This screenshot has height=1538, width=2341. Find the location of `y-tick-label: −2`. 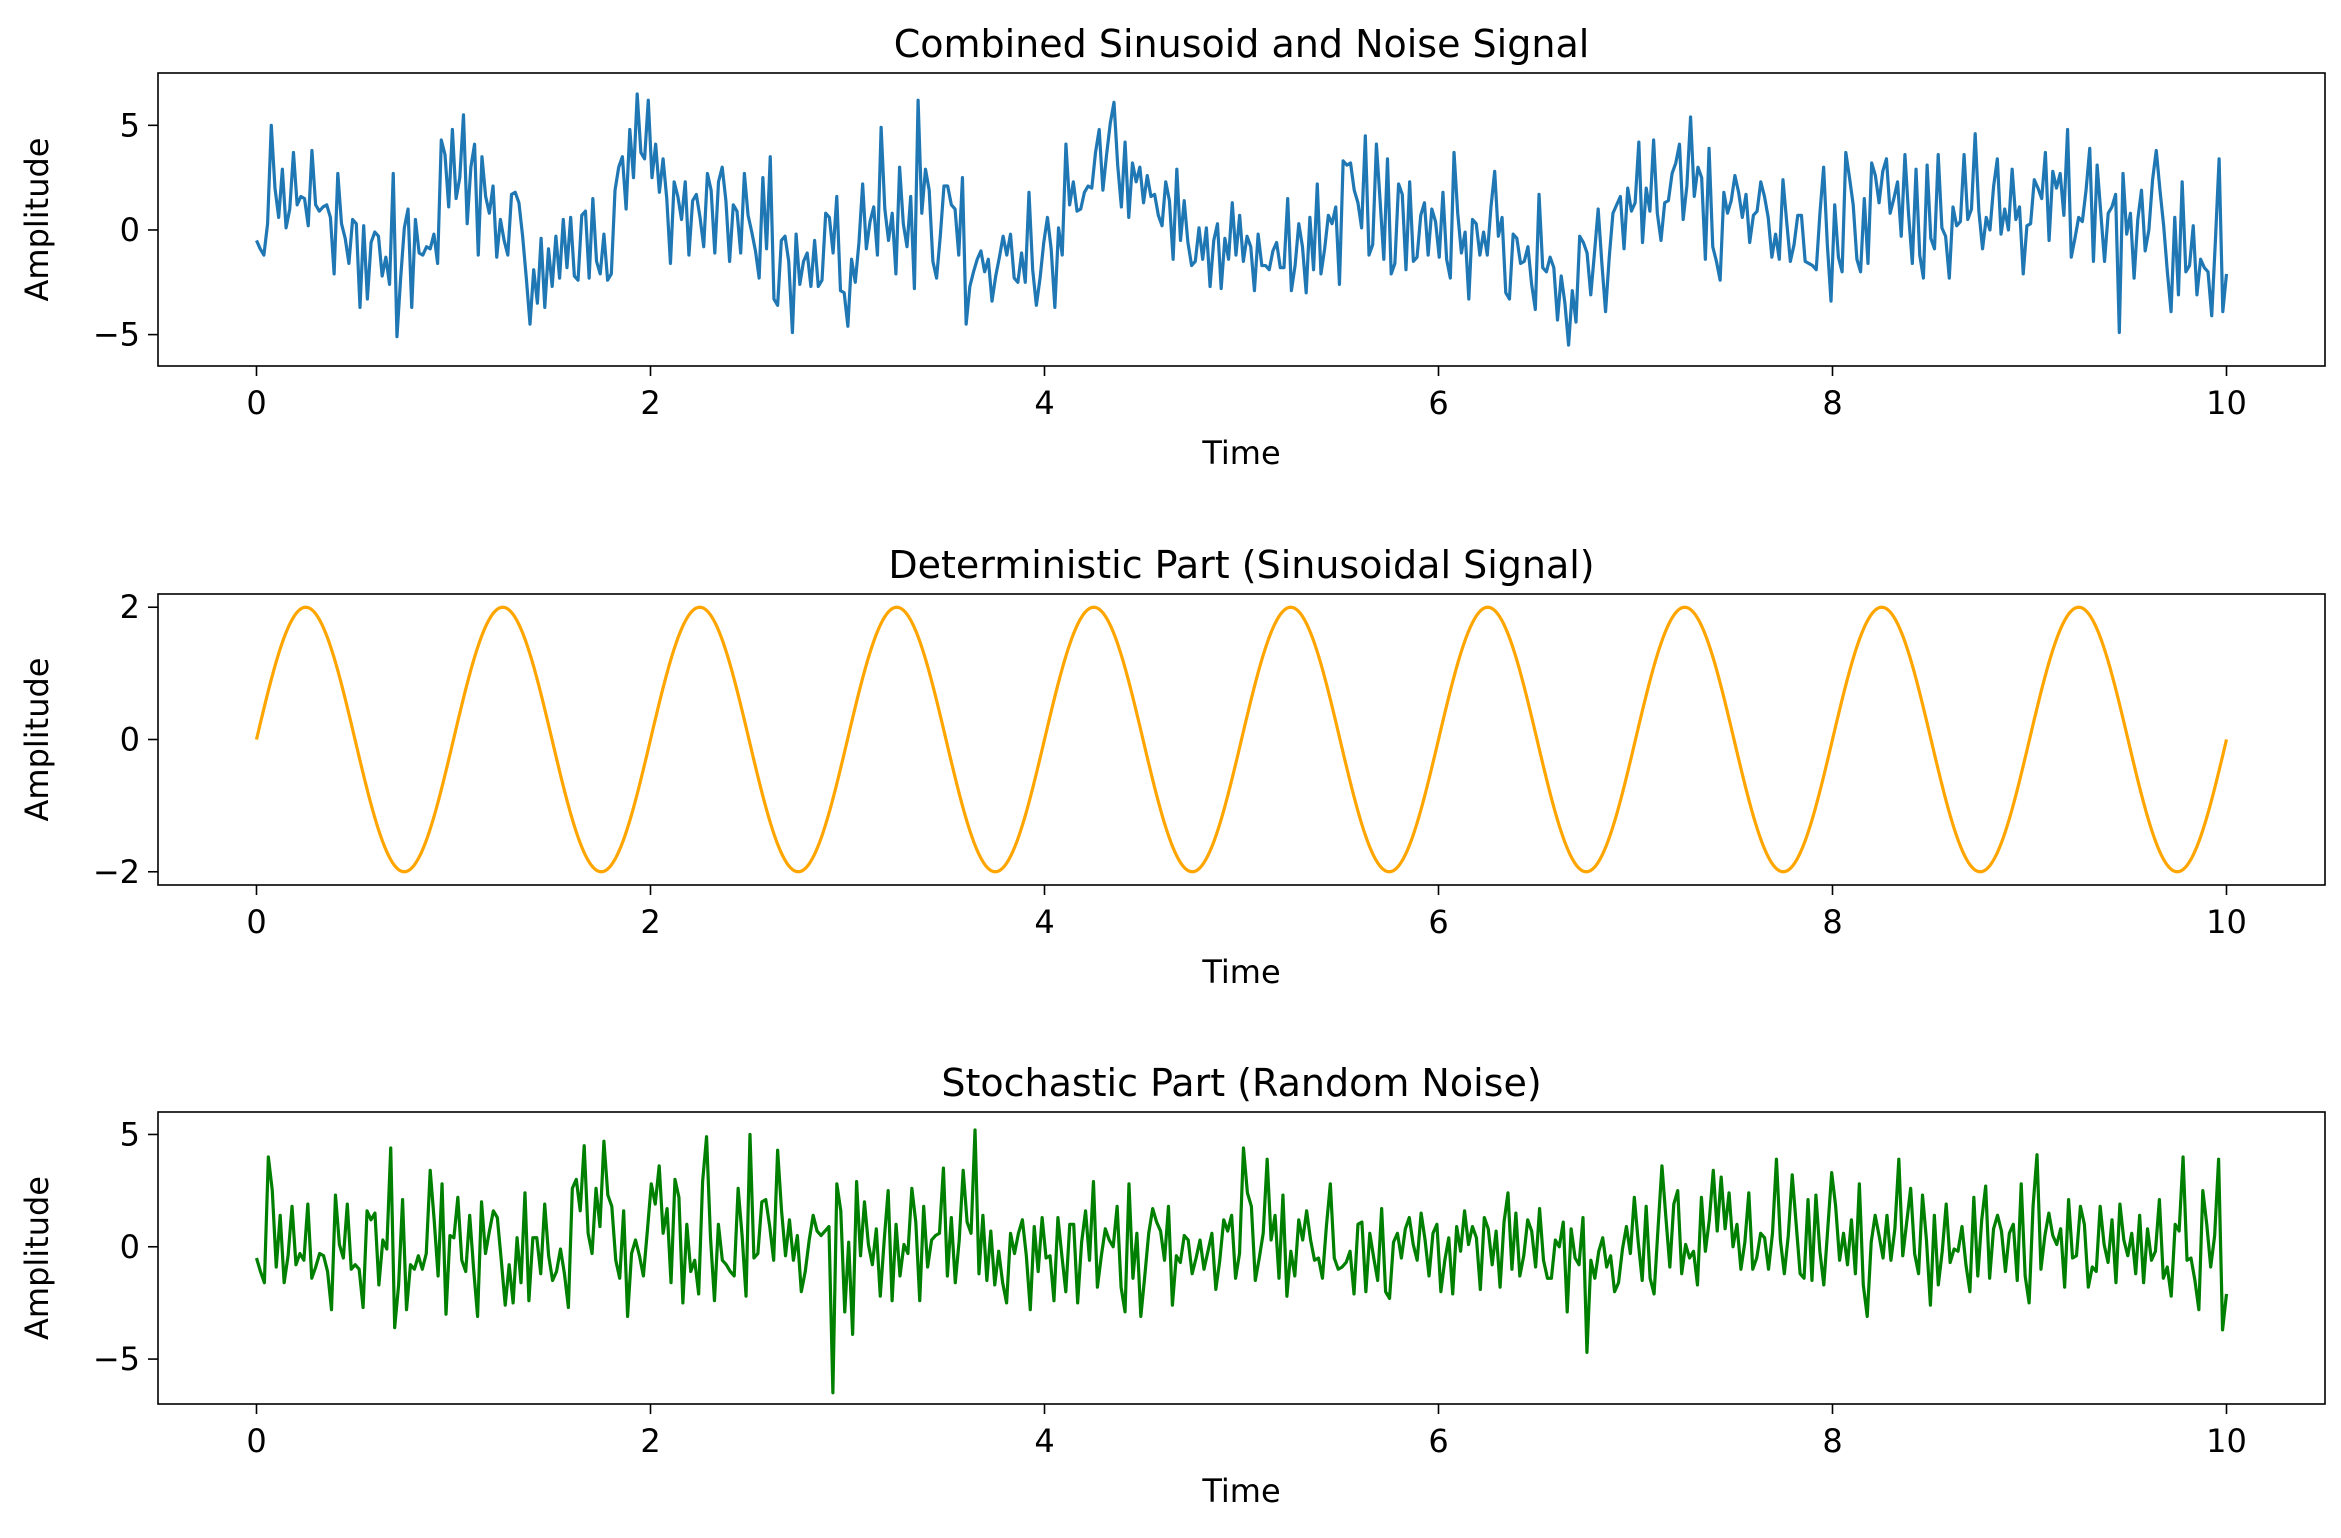

y-tick-label: −2 is located at coordinates (116, 872).